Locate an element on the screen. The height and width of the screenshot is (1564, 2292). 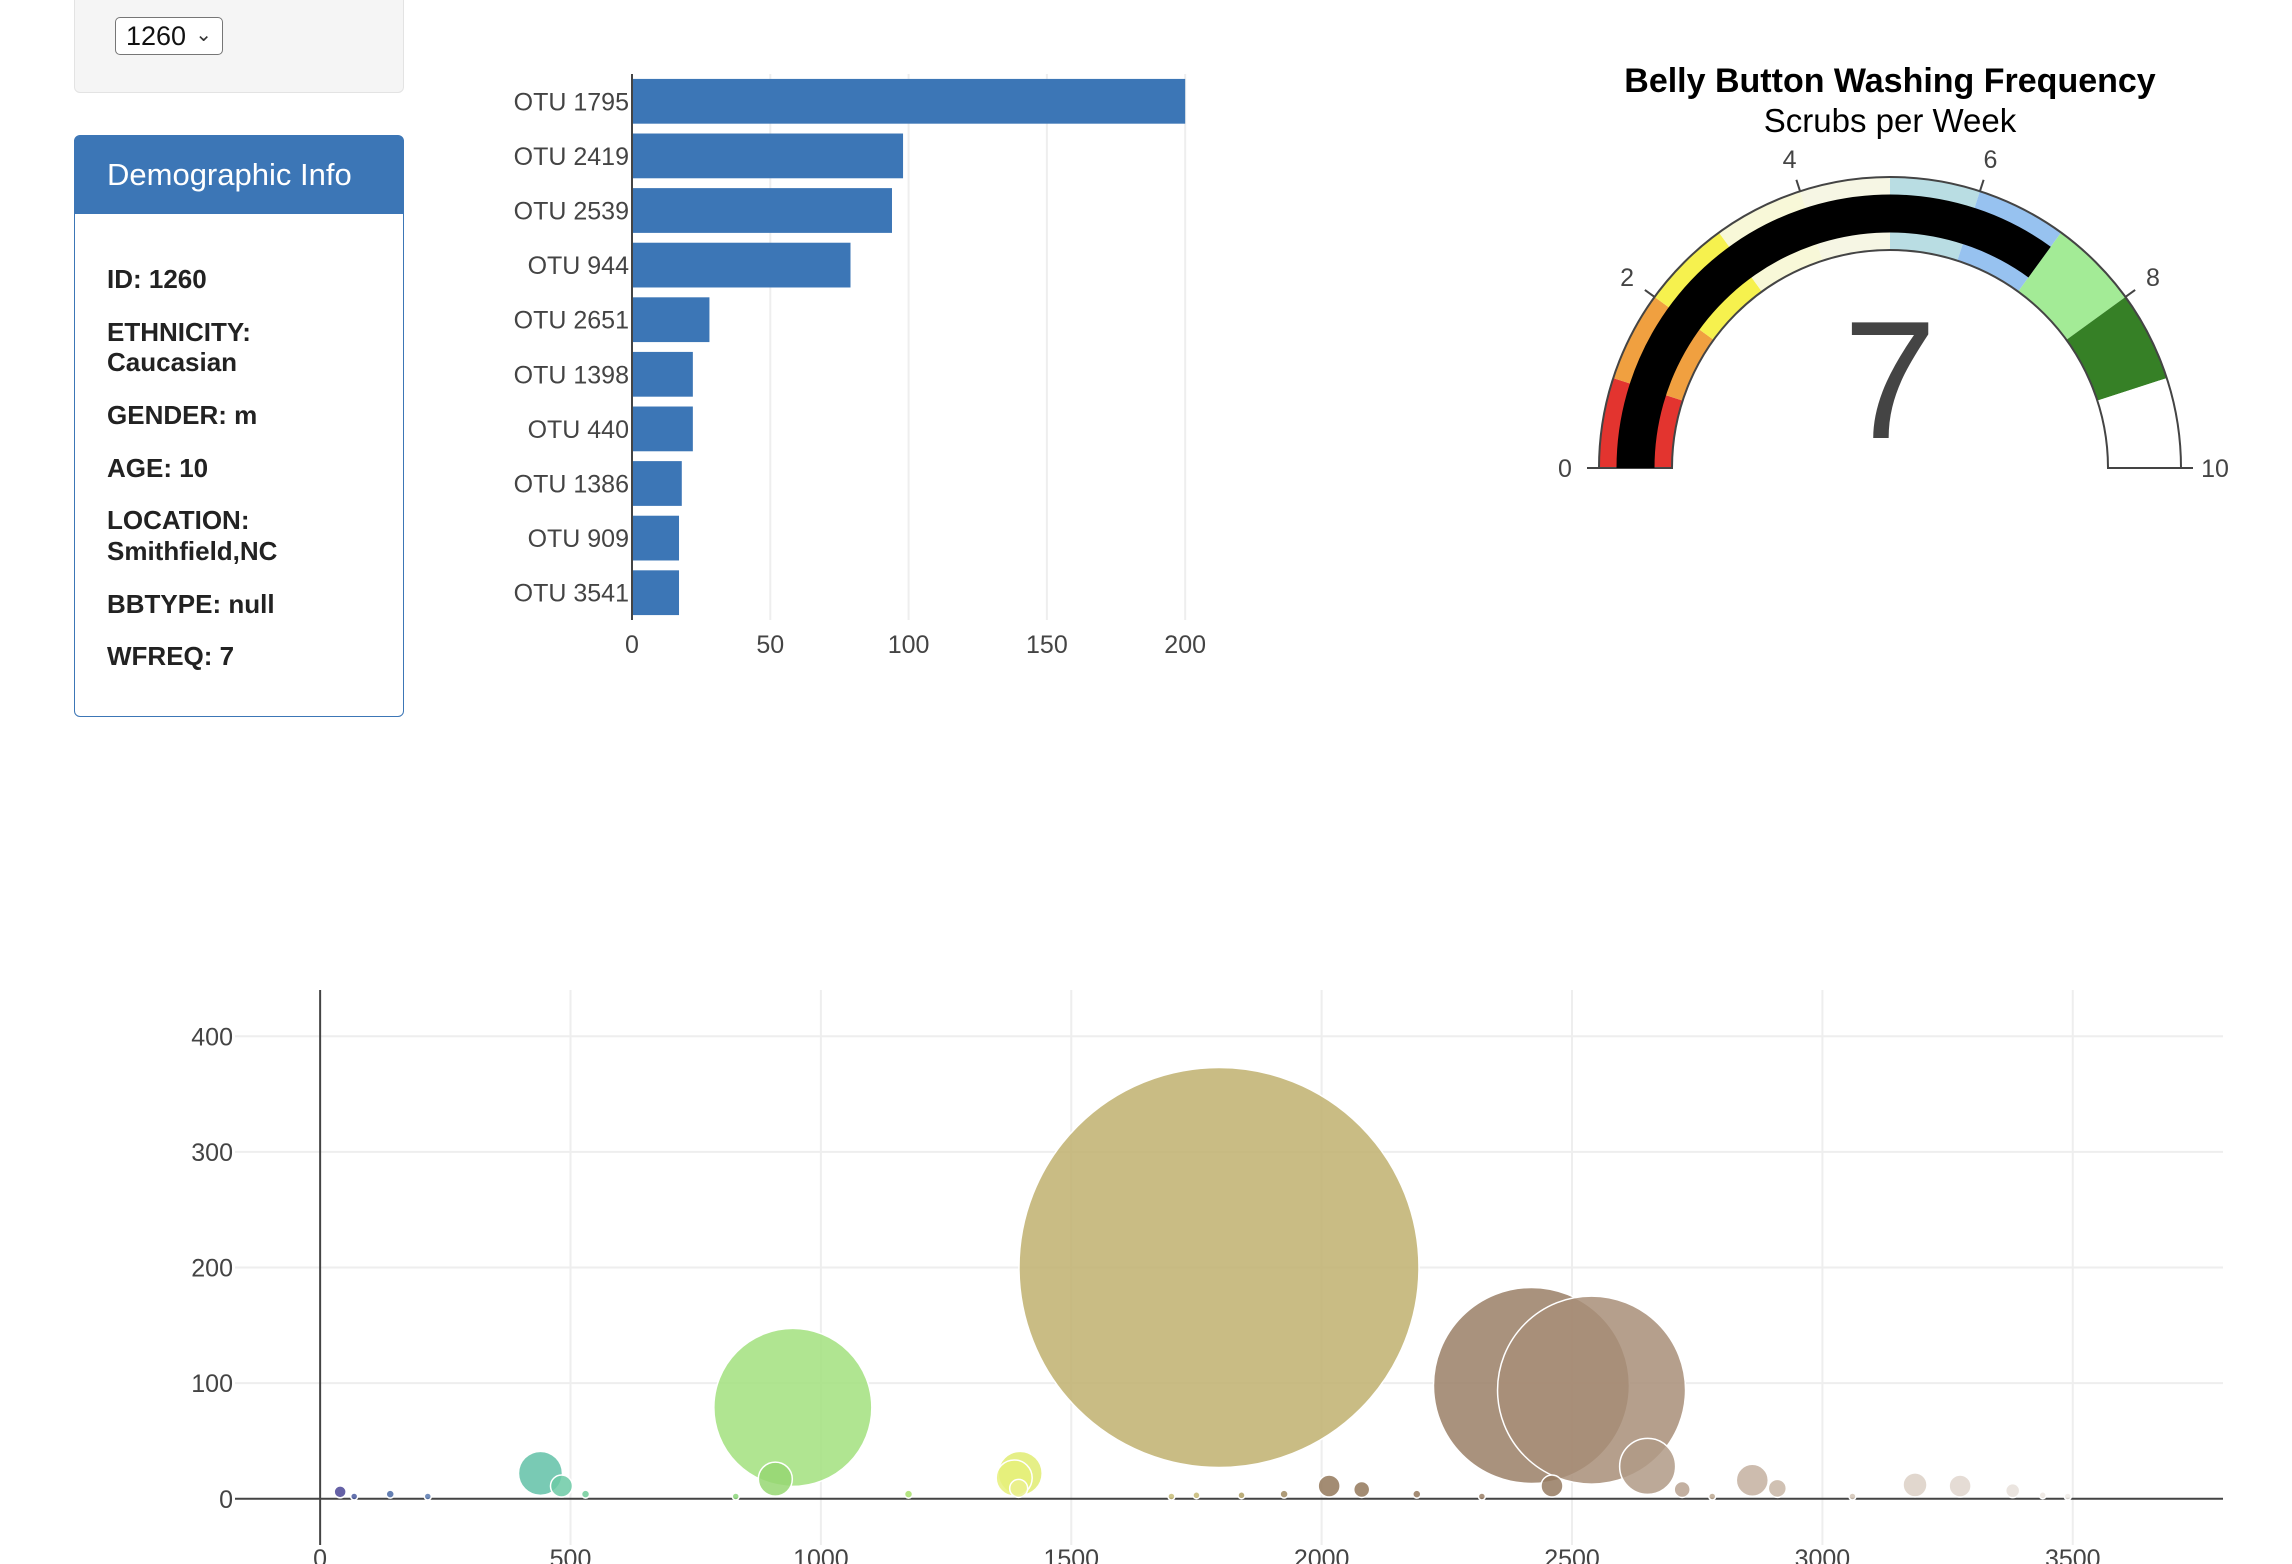
gauge-tick-label: 0 is located at coordinates (1565, 469).